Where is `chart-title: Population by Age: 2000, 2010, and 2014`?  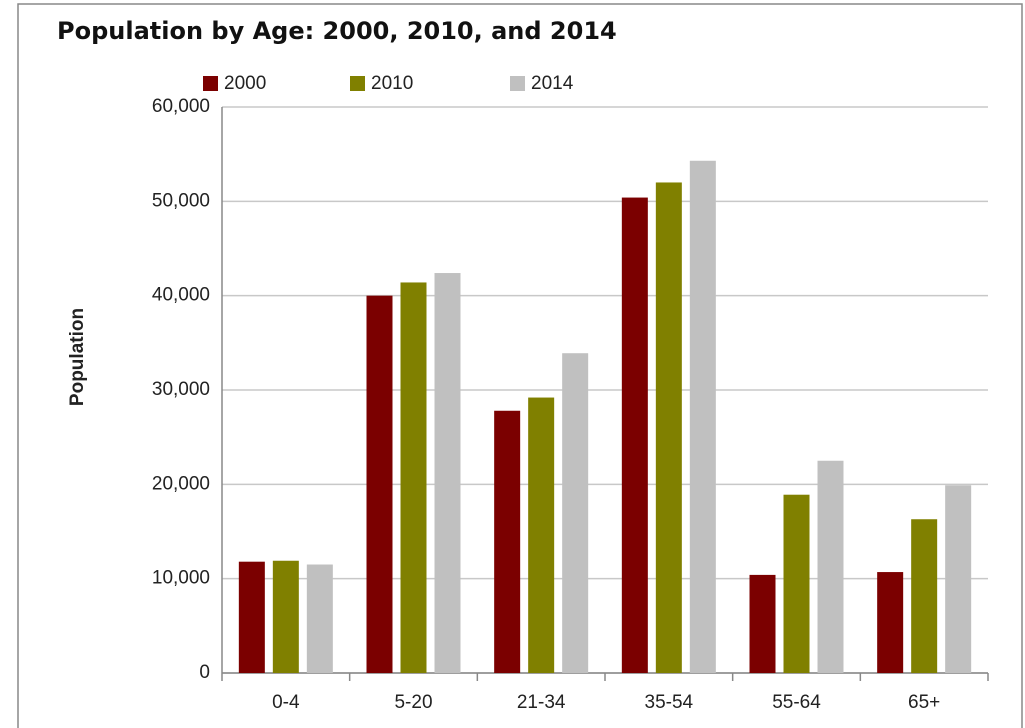
chart-title: Population by Age: 2000, 2010, and 2014 is located at coordinates (337, 31).